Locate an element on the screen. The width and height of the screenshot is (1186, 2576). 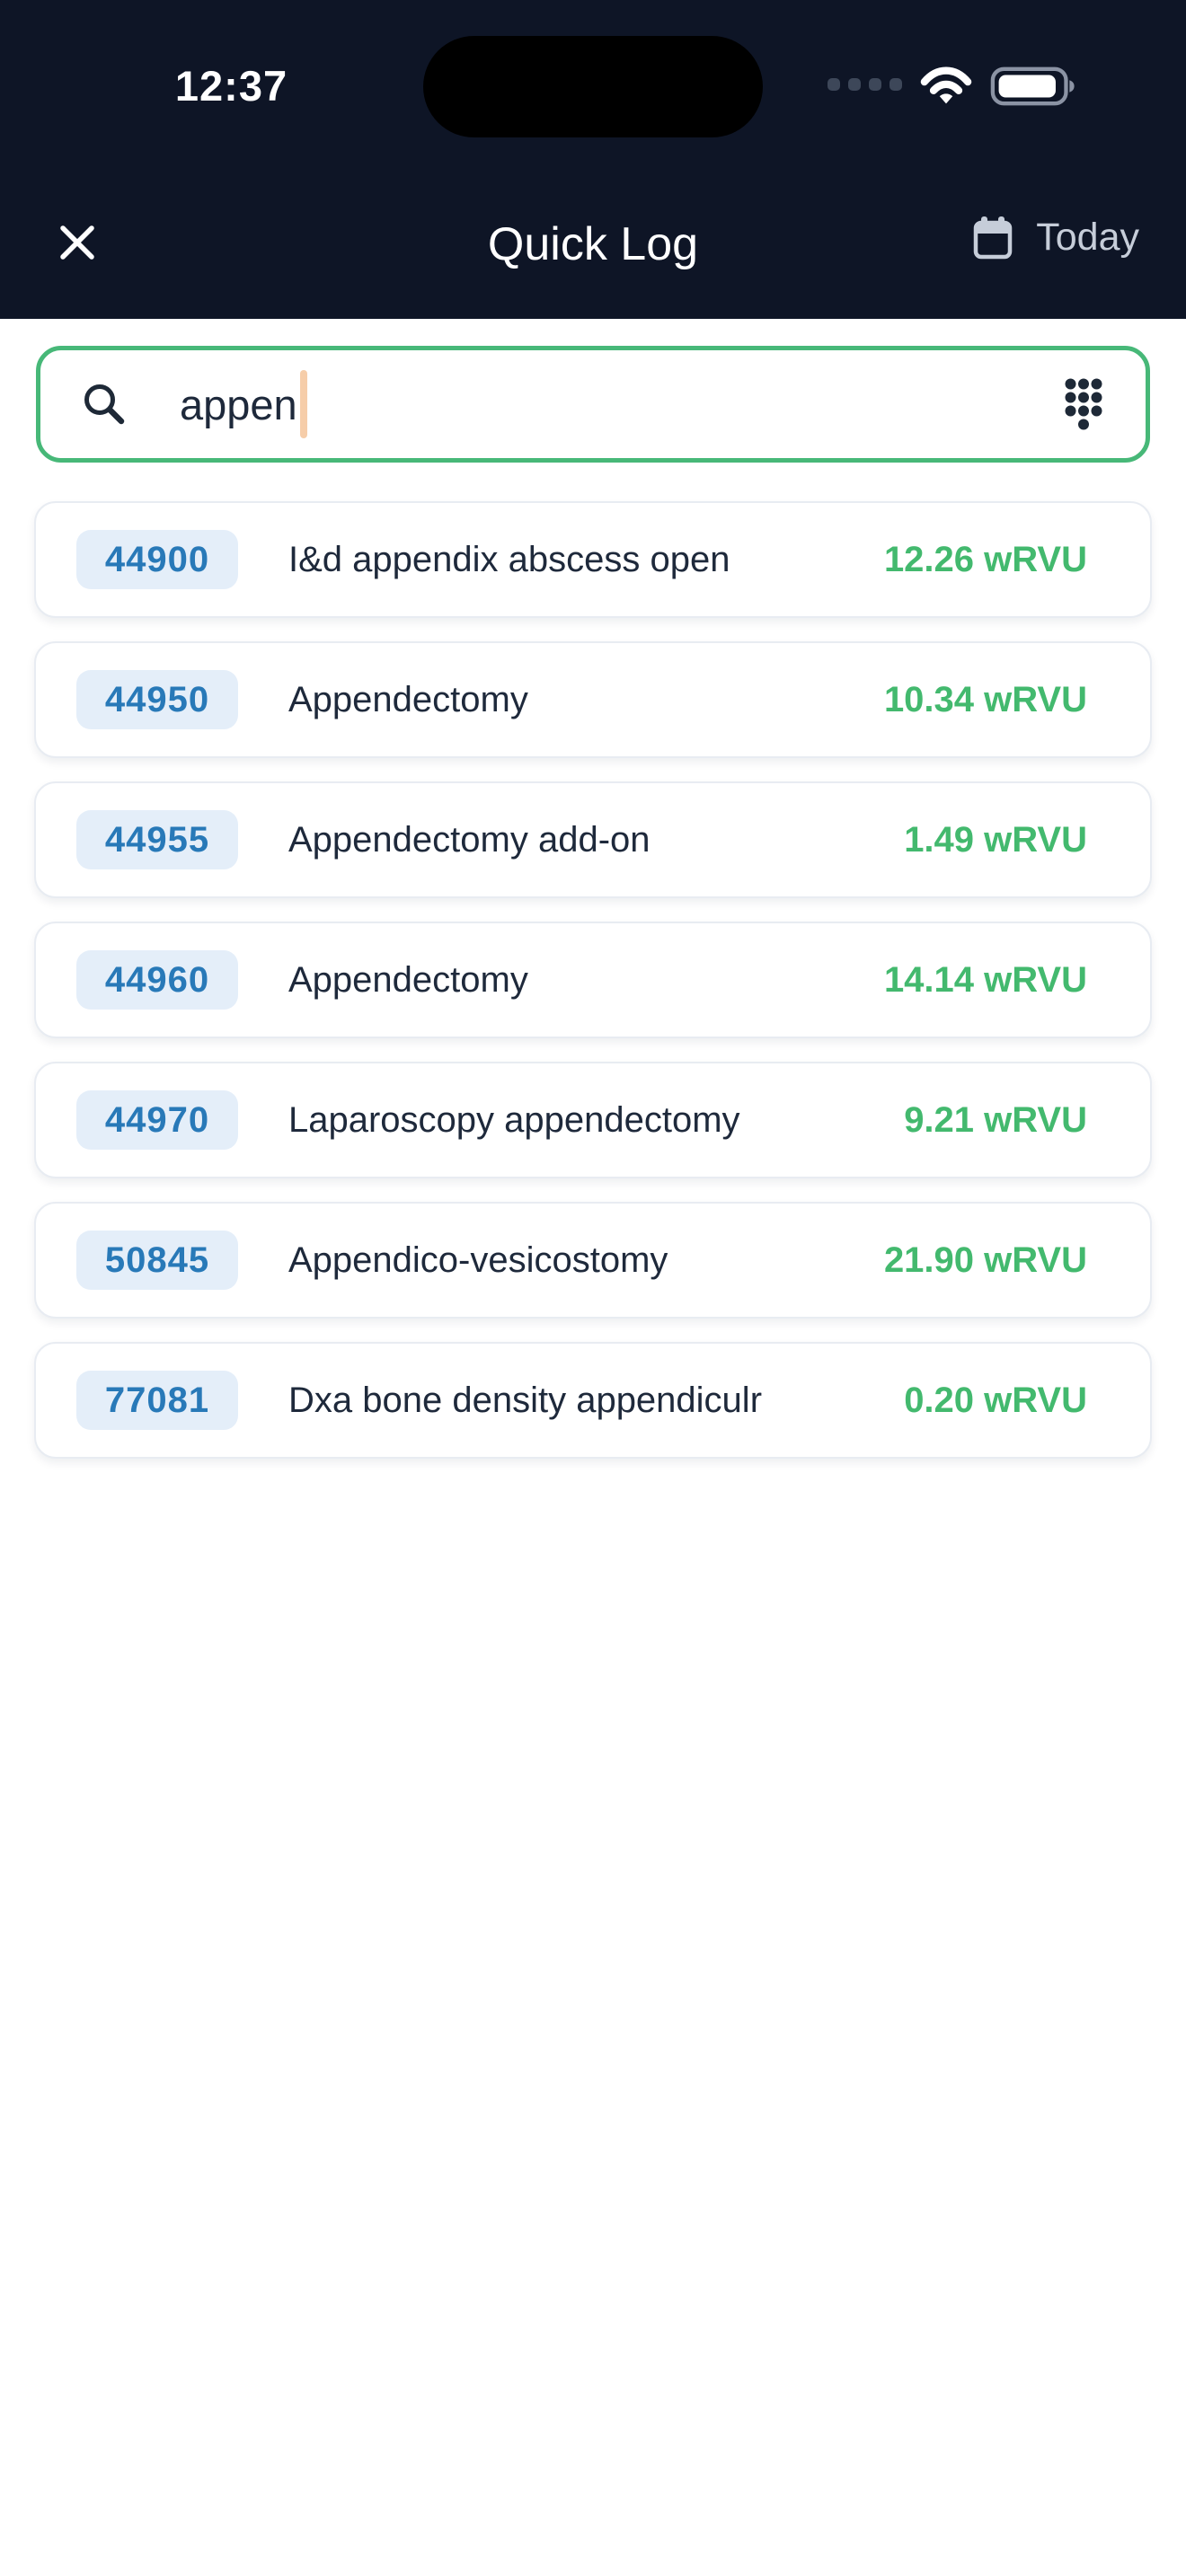
keypad-icon is located at coordinates (1083, 404).